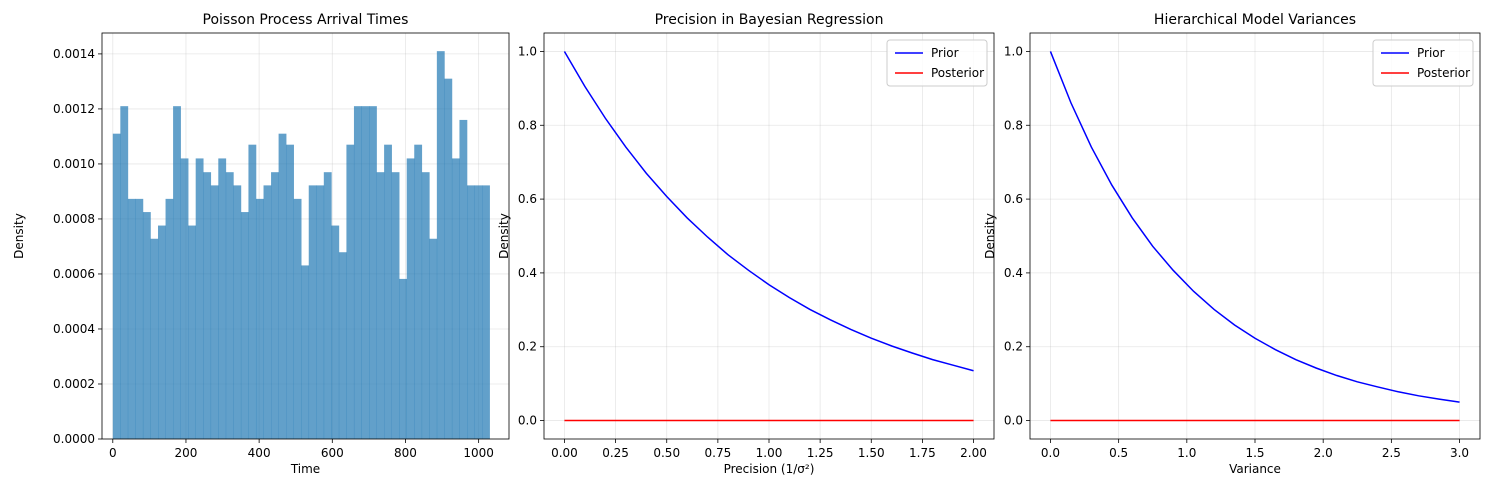 This screenshot has height=491, width=1489. Describe the element at coordinates (769, 453) in the screenshot. I see `x-tick-label: 1.00` at that location.